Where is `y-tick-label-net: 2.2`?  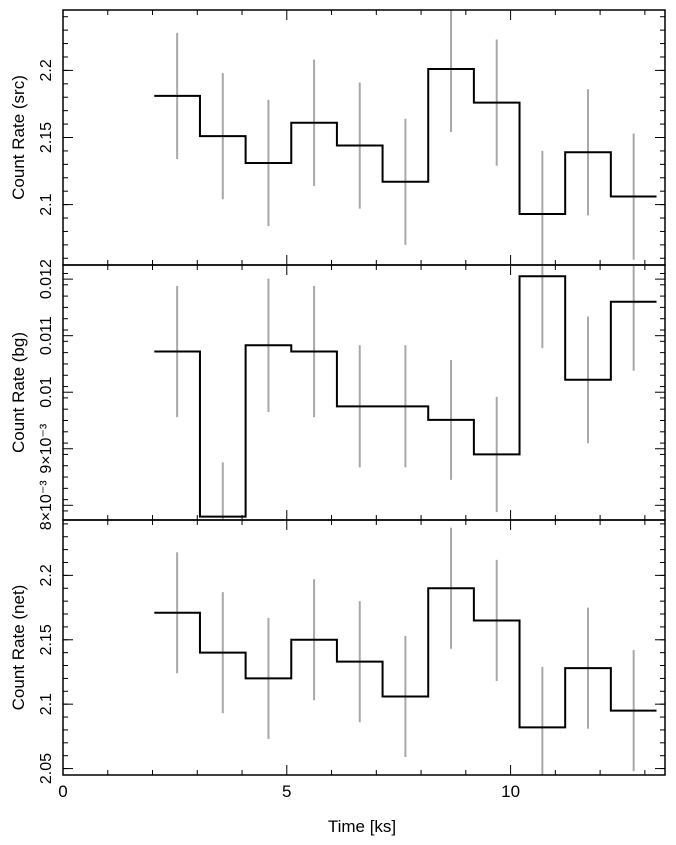
y-tick-label-net: 2.2 is located at coordinates (46, 575).